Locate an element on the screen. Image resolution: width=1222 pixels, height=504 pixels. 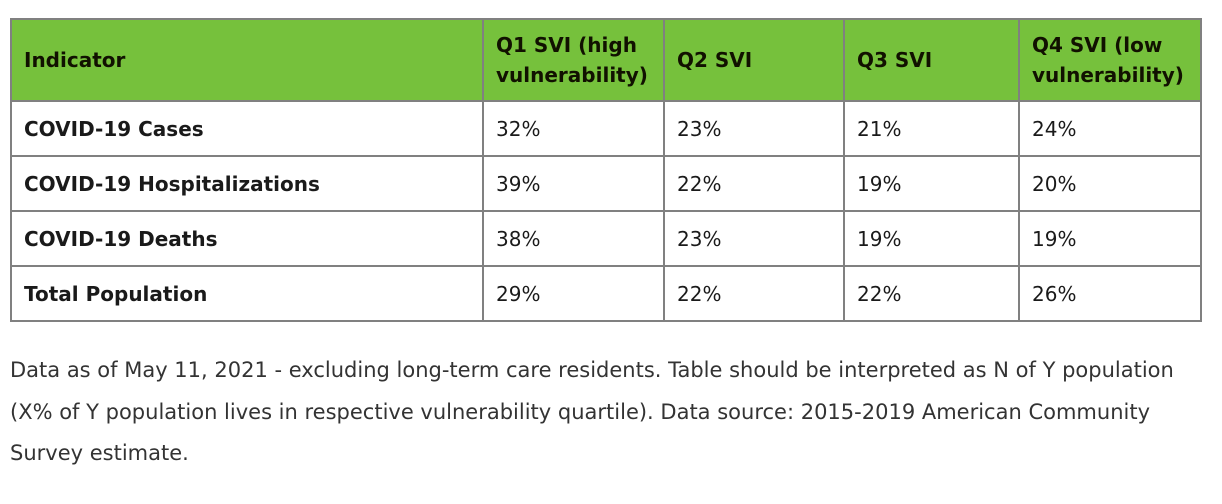
table-row: COVID-19 Deaths 38% 23% 19% 19% is located at coordinates (606, 238).